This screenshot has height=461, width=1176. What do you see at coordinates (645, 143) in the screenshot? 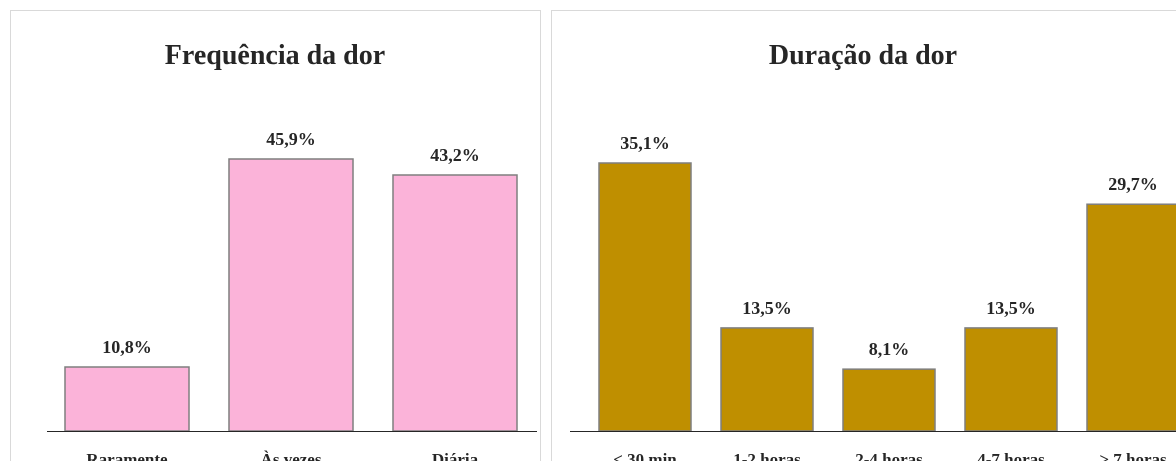
I see `data-label: 35,1%` at bounding box center [645, 143].